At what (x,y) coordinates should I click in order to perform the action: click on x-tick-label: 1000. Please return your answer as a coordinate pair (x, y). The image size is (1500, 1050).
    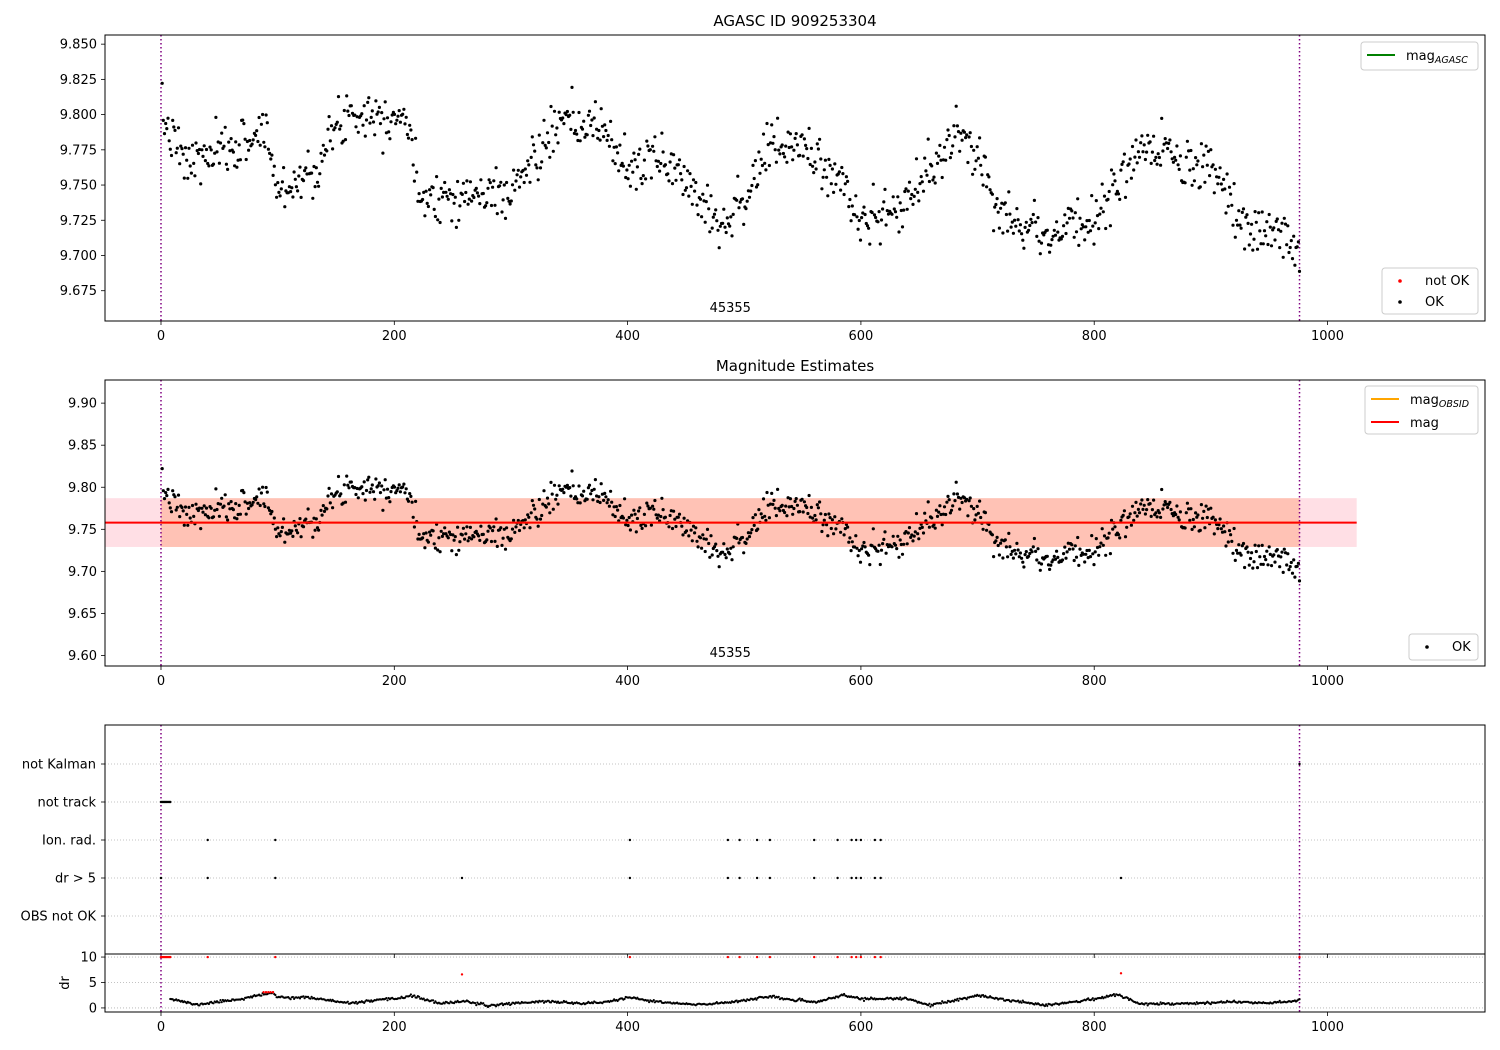
    Looking at the image, I should click on (1327, 1027).